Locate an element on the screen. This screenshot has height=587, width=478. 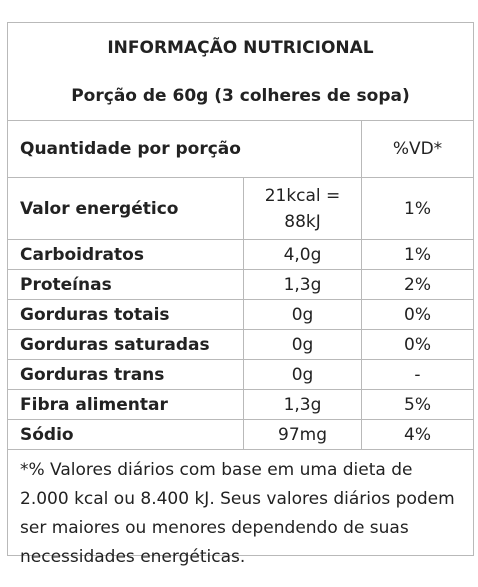
table-row: Fibra alimentar 1,3g 5% is located at coordinates (241, 405).